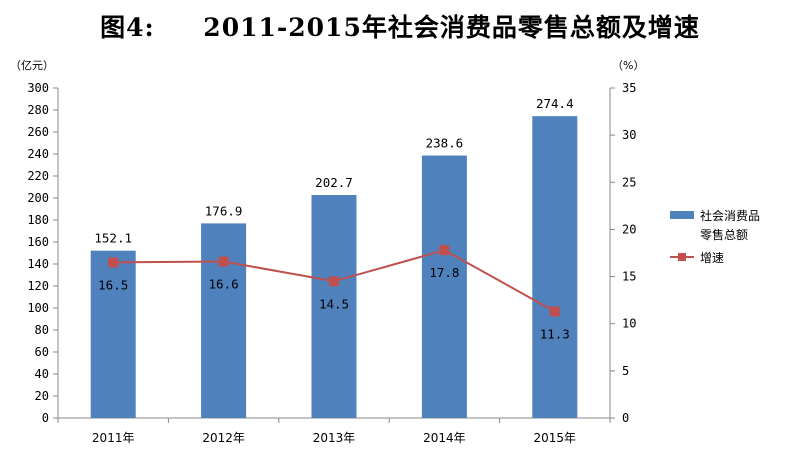 Image resolution: width=800 pixels, height=467 pixels. I want to click on y-left-tick-label: 120, so click(38, 286).